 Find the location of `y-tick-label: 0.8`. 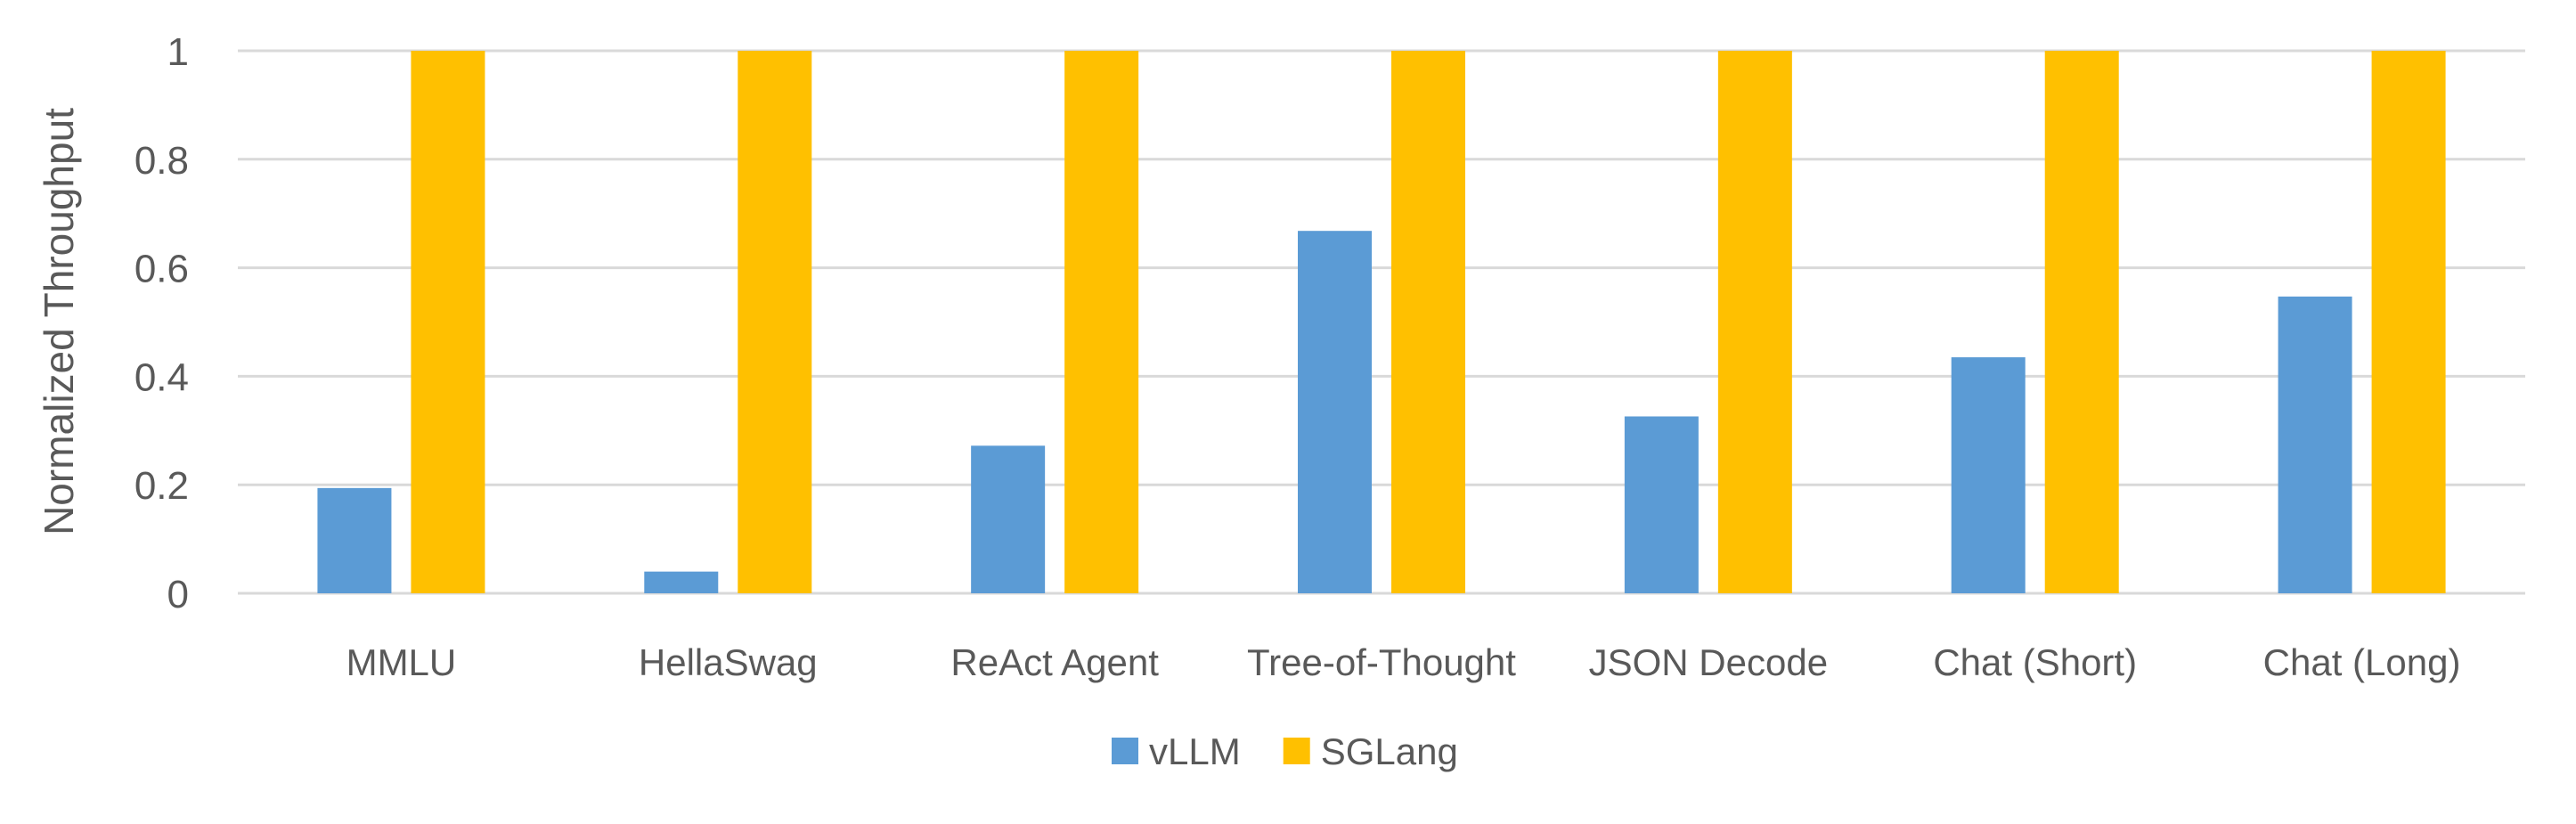

y-tick-label: 0.8 is located at coordinates (162, 161).